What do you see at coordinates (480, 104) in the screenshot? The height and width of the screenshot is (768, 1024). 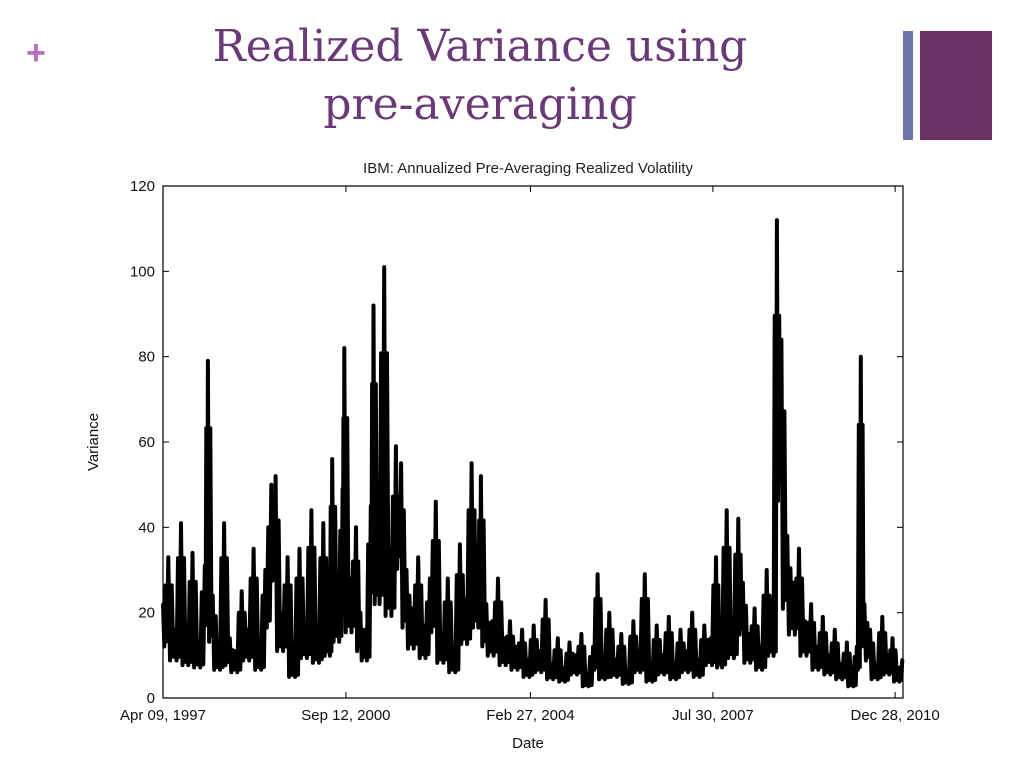 I see `slide-title-line-2: pre-averaging` at bounding box center [480, 104].